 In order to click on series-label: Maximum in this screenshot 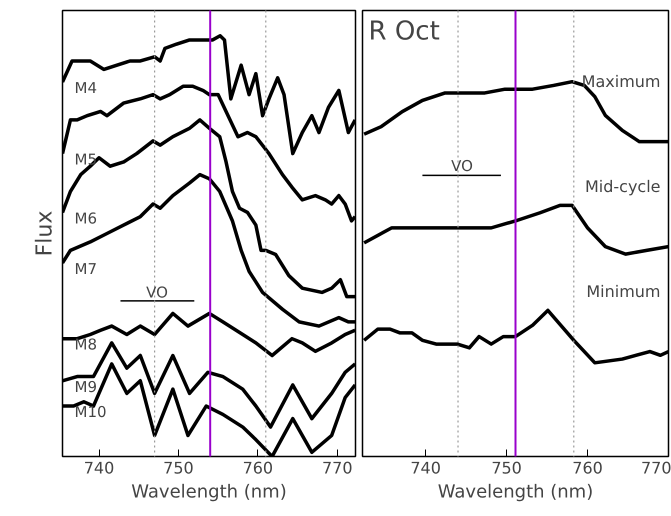, I will do `click(621, 82)`.